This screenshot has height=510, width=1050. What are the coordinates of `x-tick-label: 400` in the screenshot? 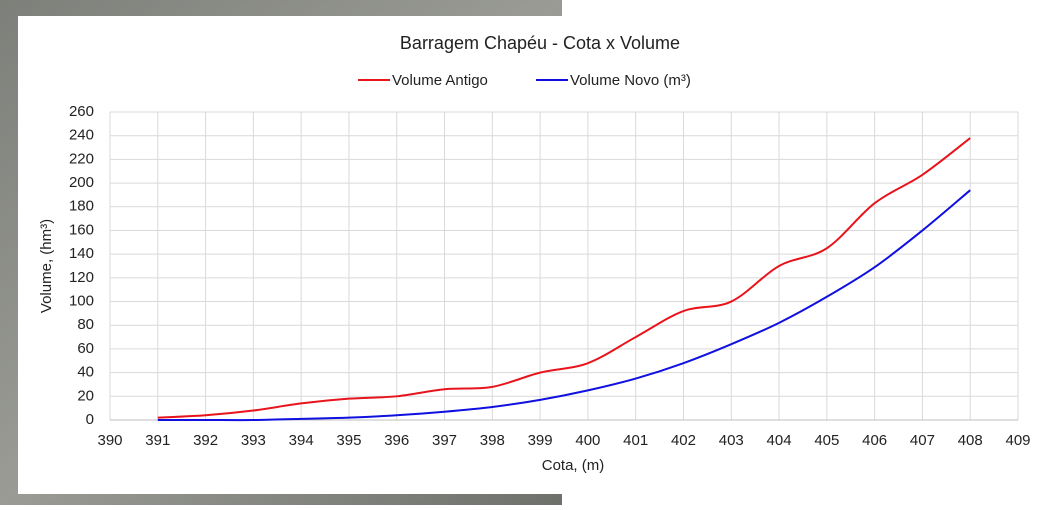 It's located at (587, 440).